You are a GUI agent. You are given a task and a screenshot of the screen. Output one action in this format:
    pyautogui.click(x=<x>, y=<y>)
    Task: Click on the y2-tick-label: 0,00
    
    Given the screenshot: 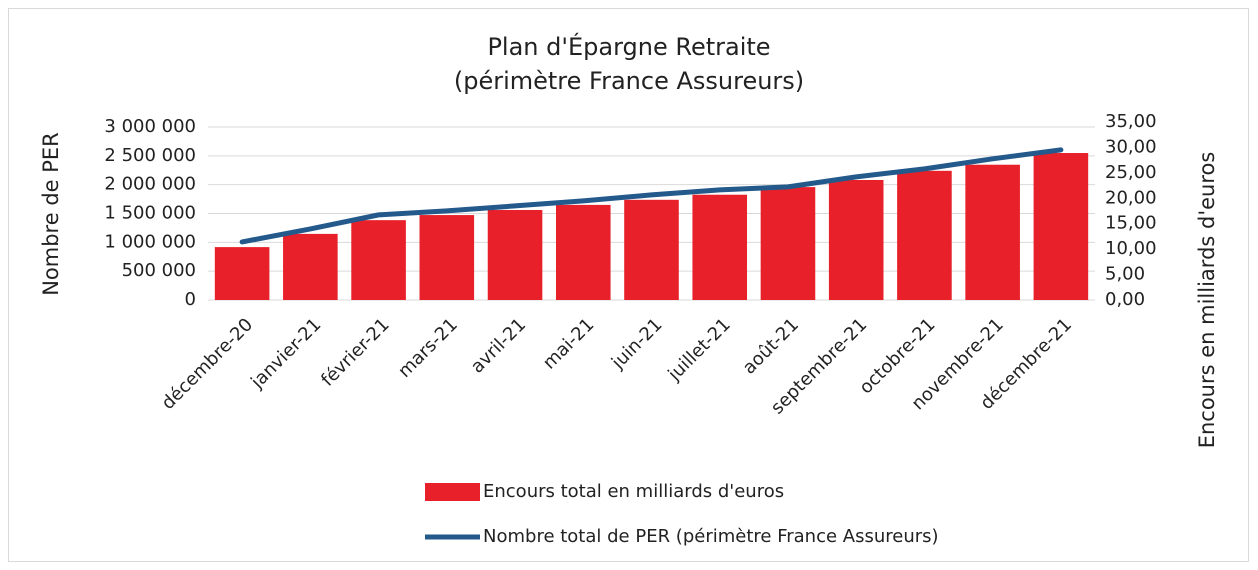 What is the action you would take?
    pyautogui.click(x=1125, y=299)
    